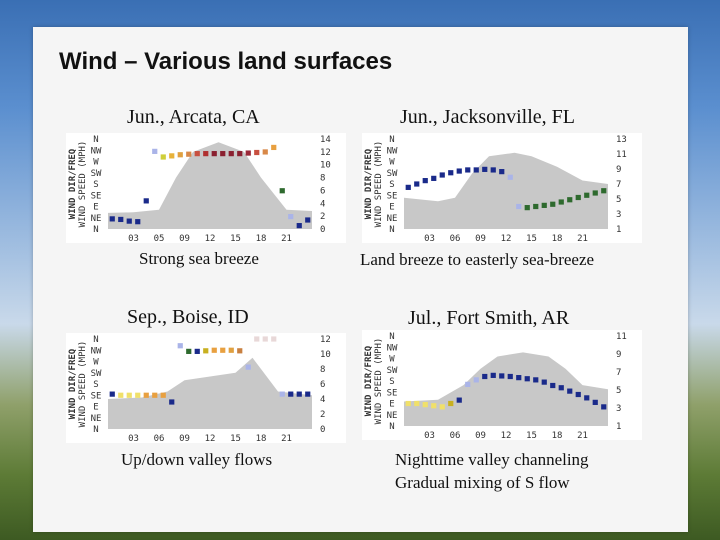  Describe the element at coordinates (506, 190) in the screenshot. I see `wind-speed-area` at that location.